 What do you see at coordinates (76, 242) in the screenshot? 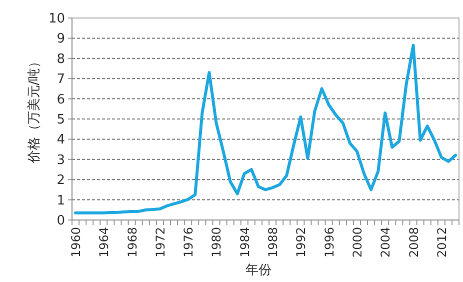
I see `x-tick-label: 1960` at bounding box center [76, 242].